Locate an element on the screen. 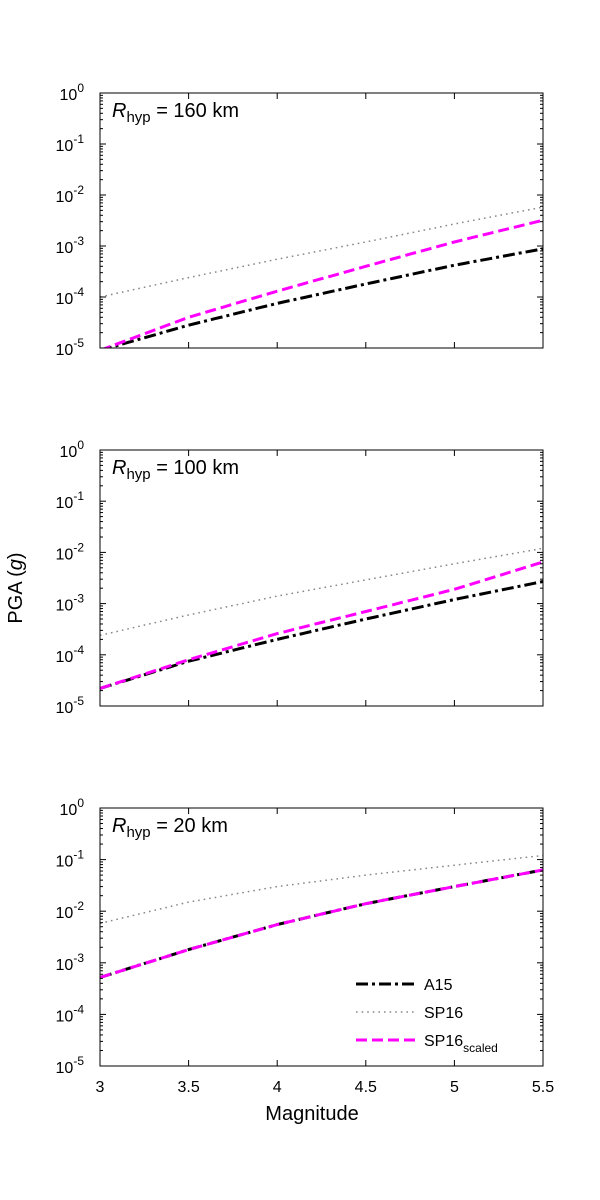 The image size is (600, 1200). x-tick-label: 3.5 is located at coordinates (188, 1087).